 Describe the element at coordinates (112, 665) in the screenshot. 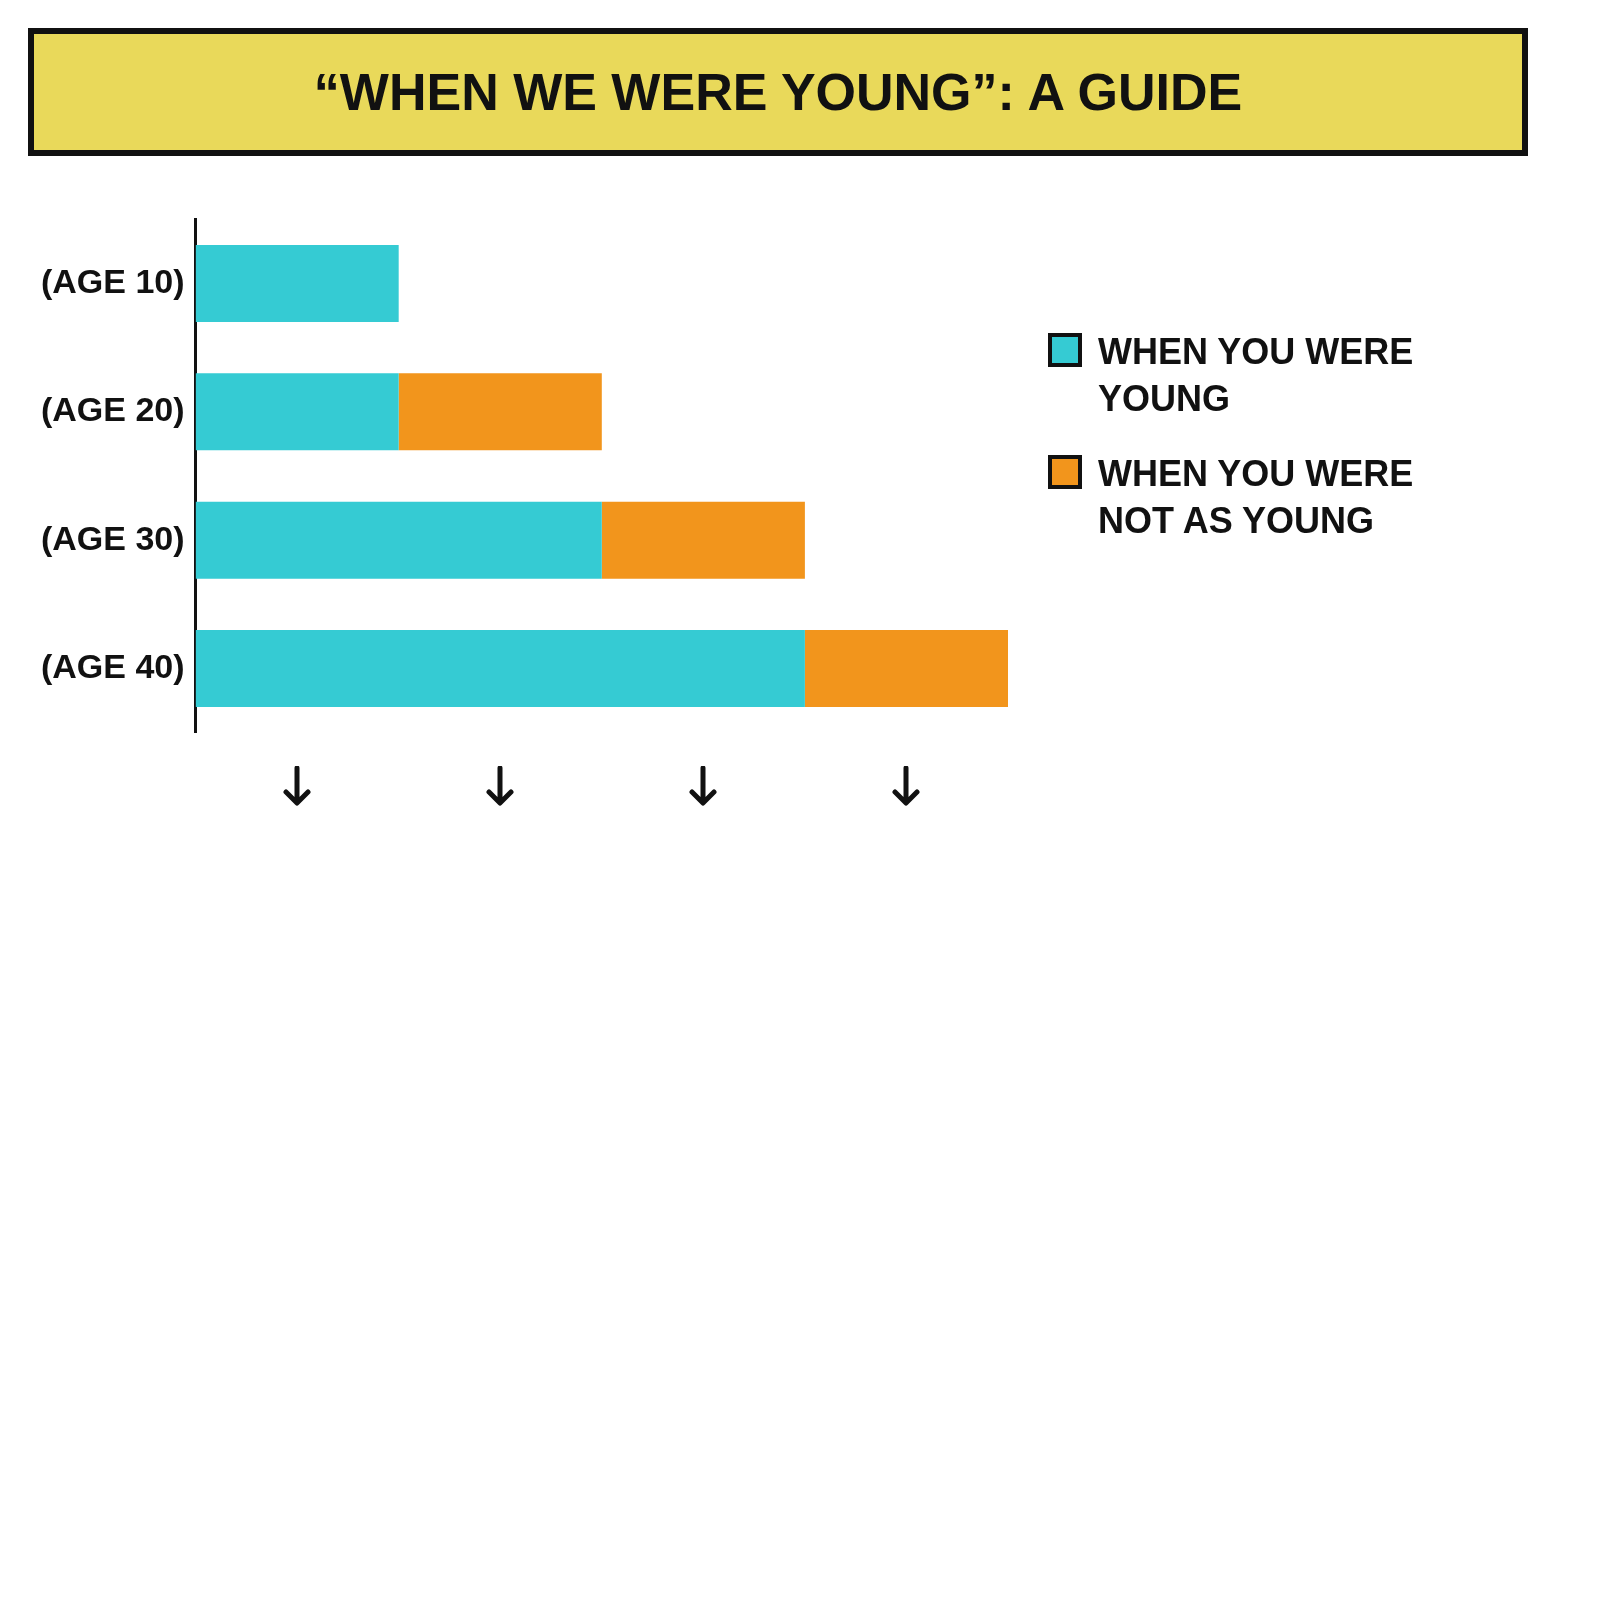

I see `y-tick-label: (AGE 40)` at that location.